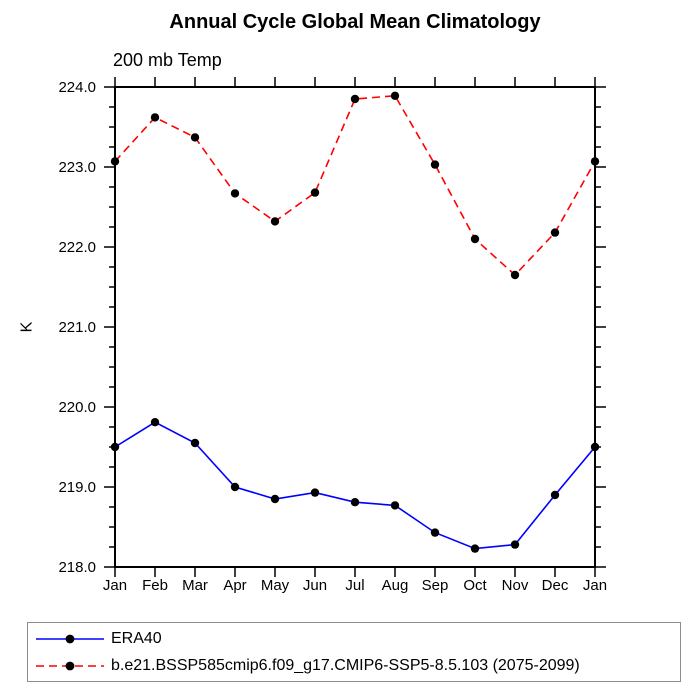  What do you see at coordinates (315, 585) in the screenshot?
I see `x-tick-label: Jun` at bounding box center [315, 585].